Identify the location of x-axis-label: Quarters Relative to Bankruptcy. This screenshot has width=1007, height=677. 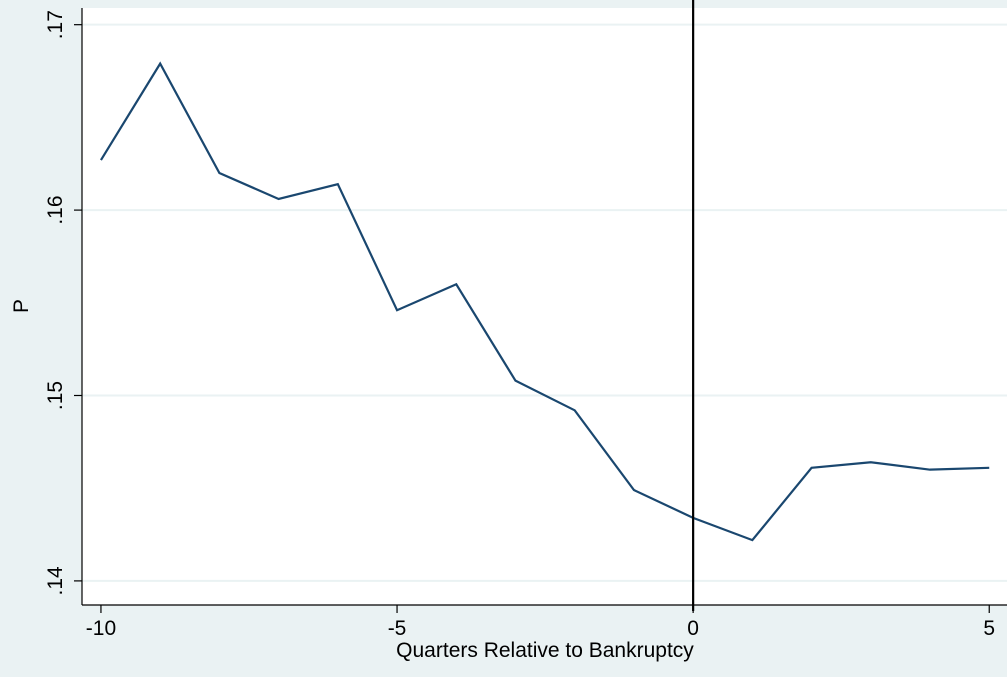
(545, 650).